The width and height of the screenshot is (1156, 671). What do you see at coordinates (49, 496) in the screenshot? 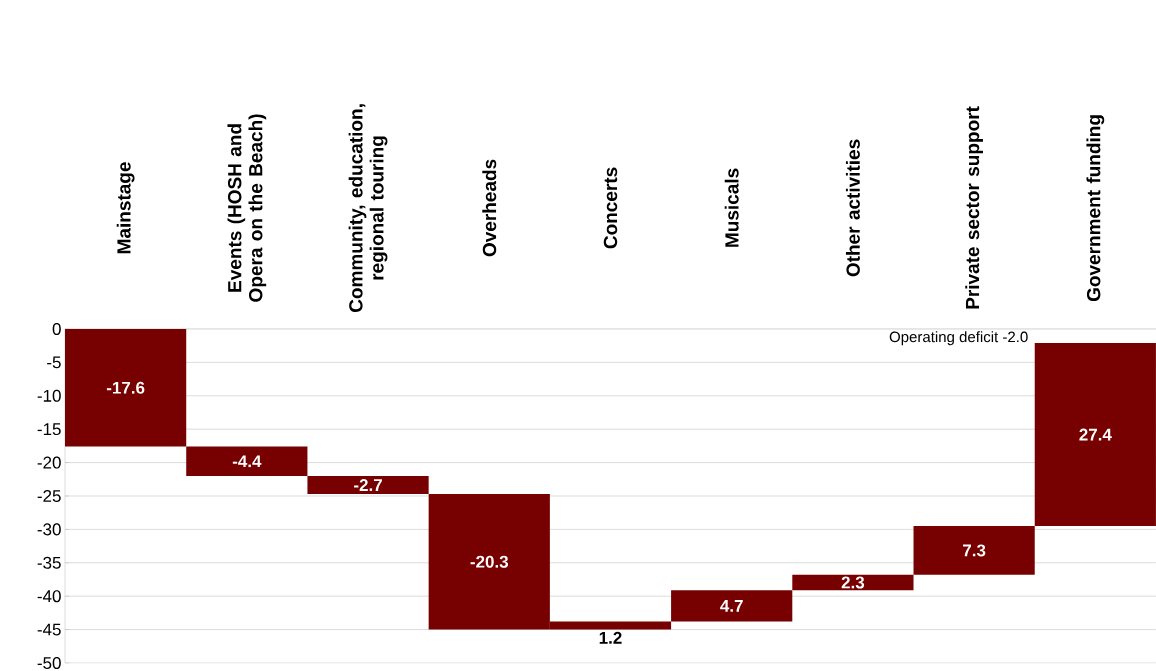
I see `y-tick-label: -25` at bounding box center [49, 496].